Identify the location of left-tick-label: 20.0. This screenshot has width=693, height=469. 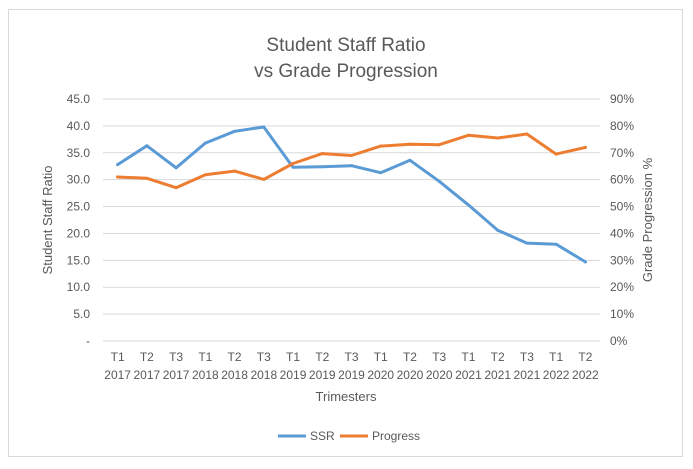
(79, 233).